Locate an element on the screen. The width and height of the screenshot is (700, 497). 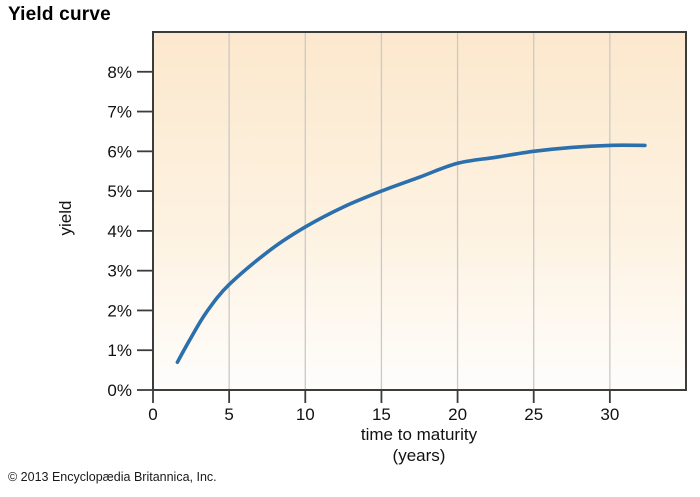
x-axis-label-line2: (years) is located at coordinates (419, 455).